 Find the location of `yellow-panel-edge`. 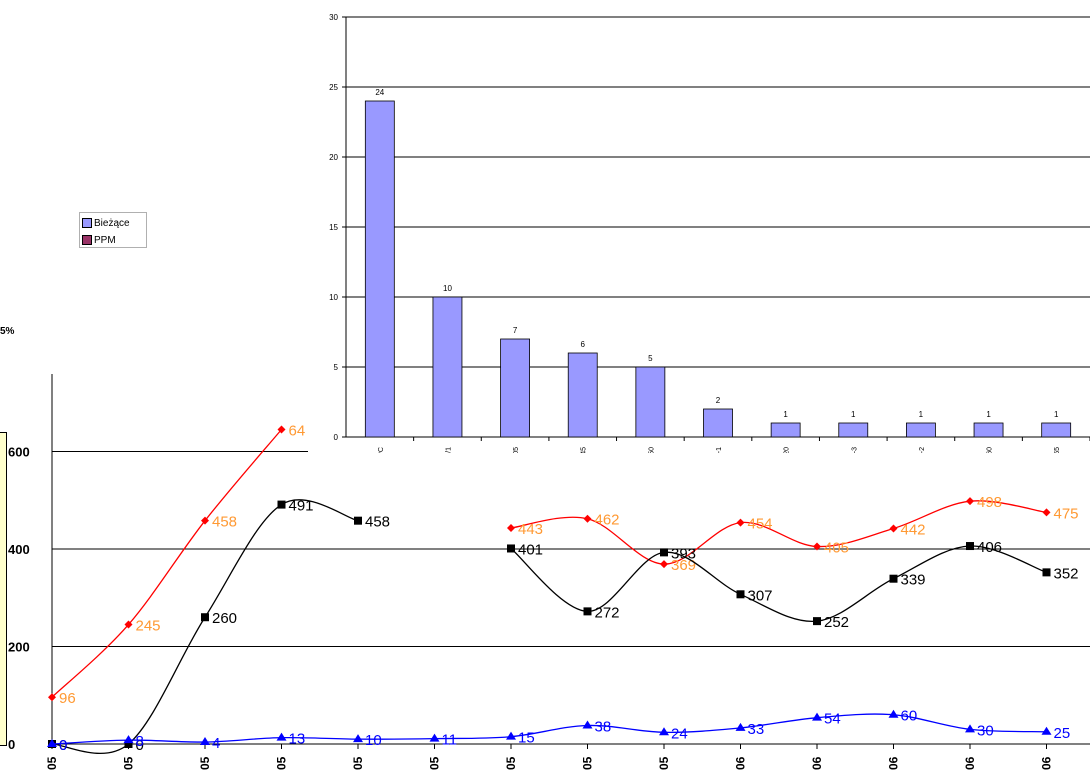

yellow-panel-edge is located at coordinates (3, 589).